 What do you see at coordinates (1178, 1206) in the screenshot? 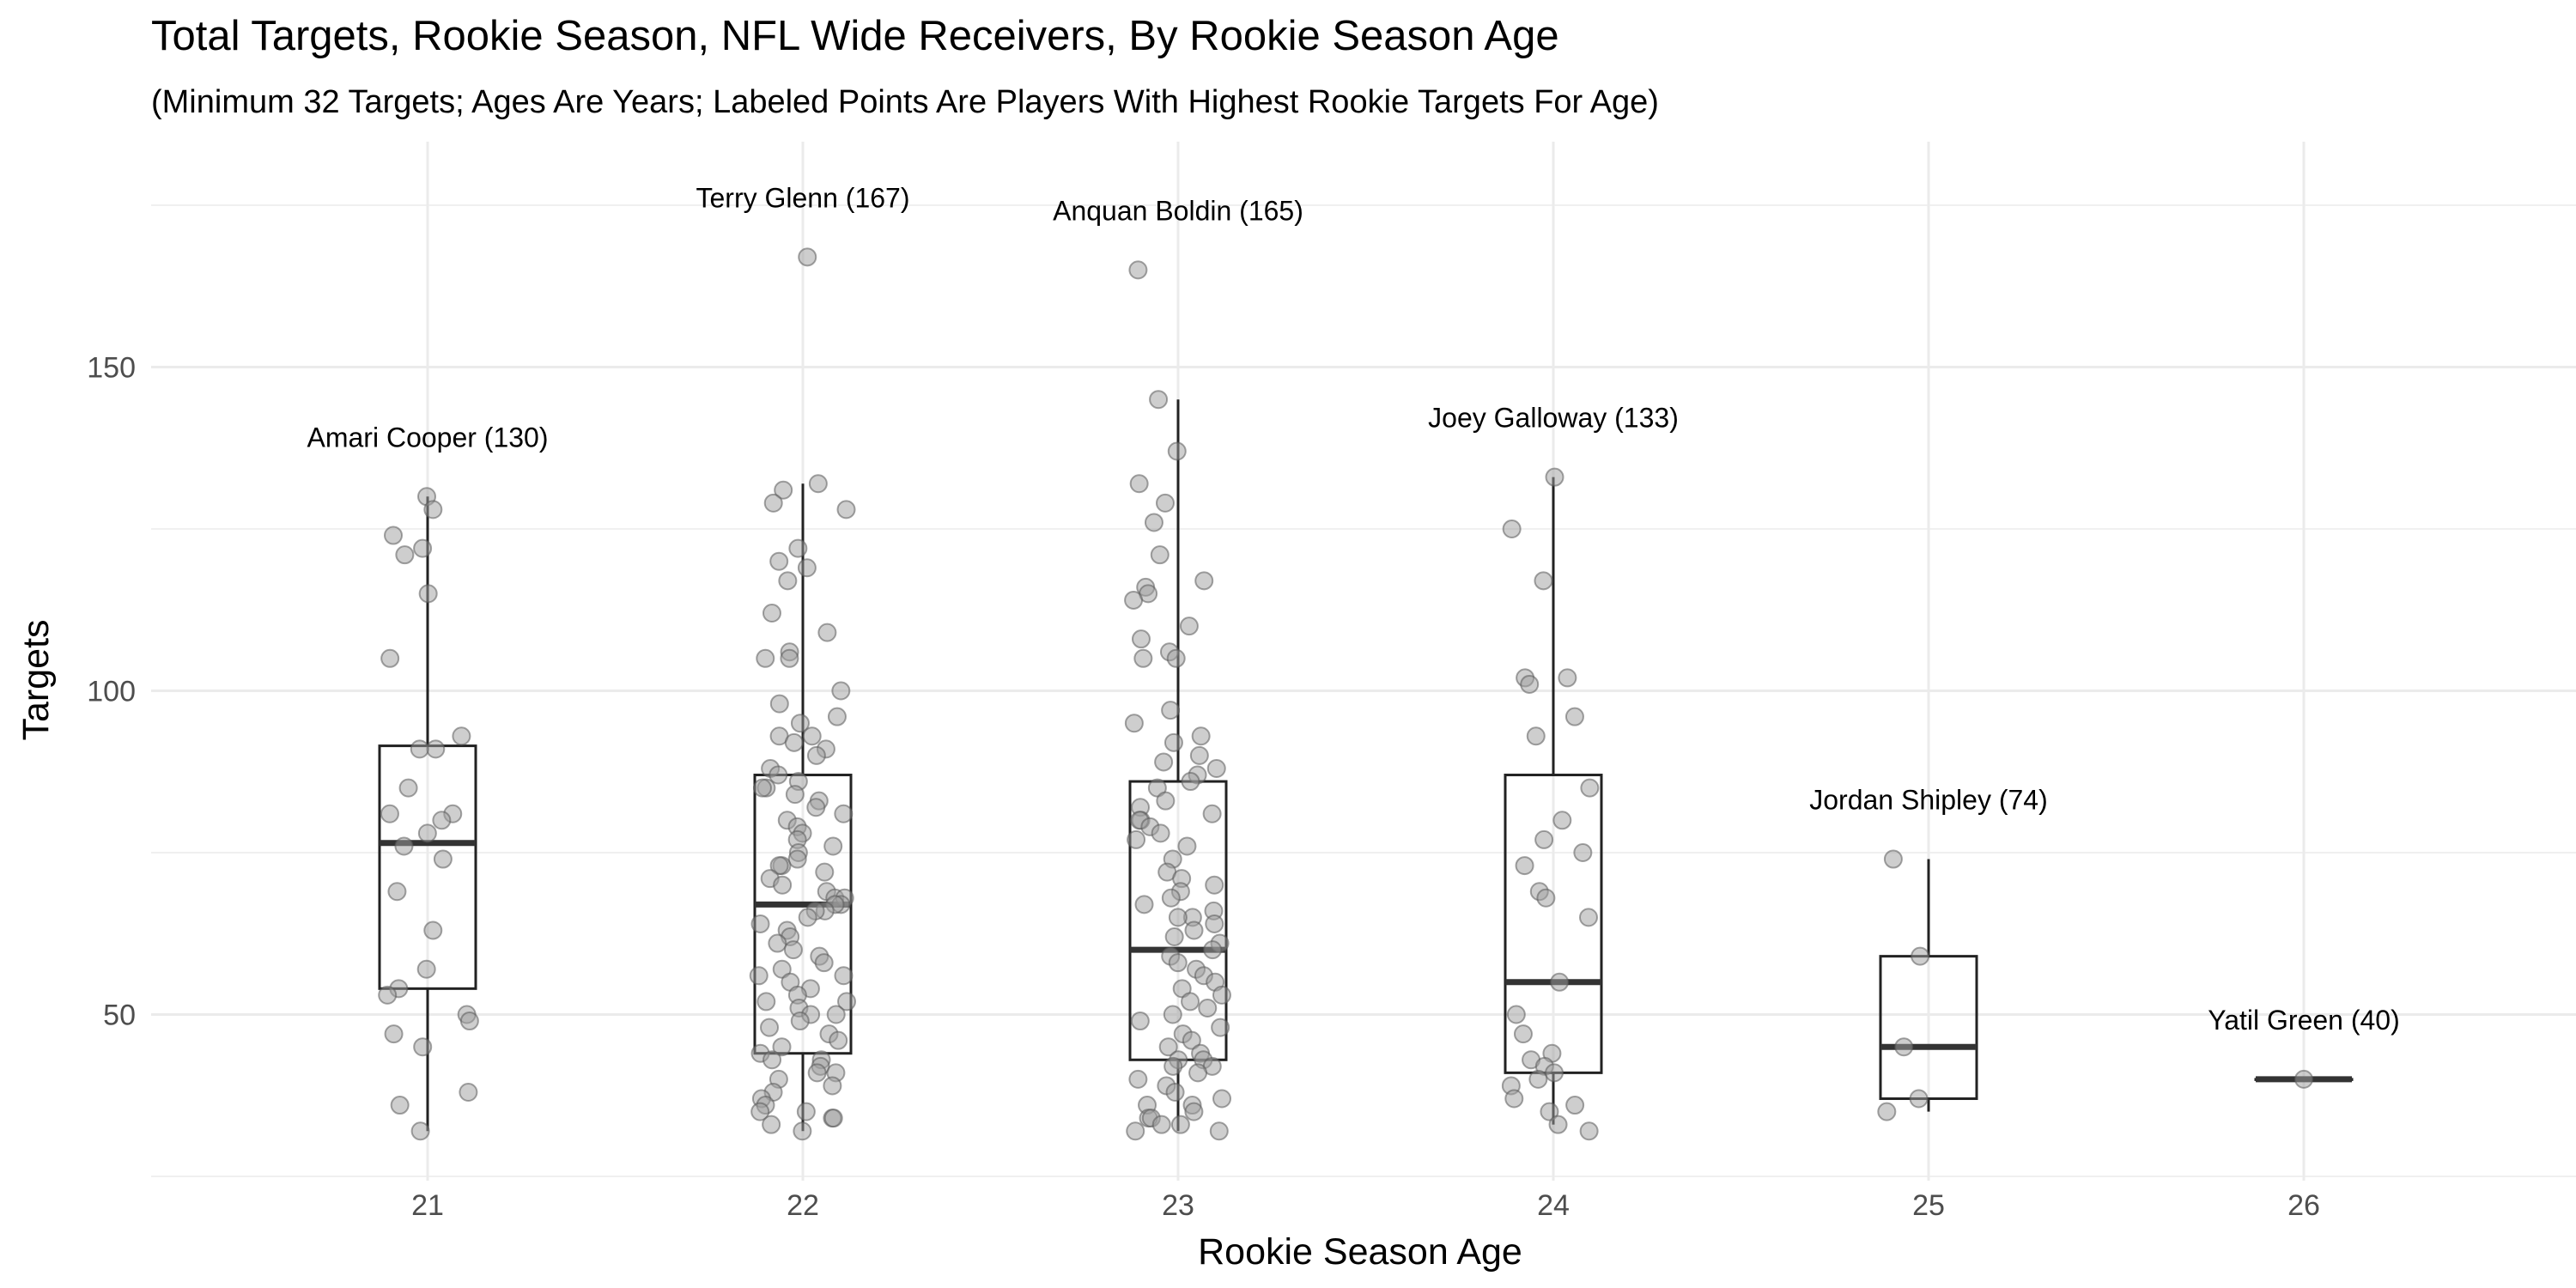
I see `x-tick-label: 23` at bounding box center [1178, 1206].